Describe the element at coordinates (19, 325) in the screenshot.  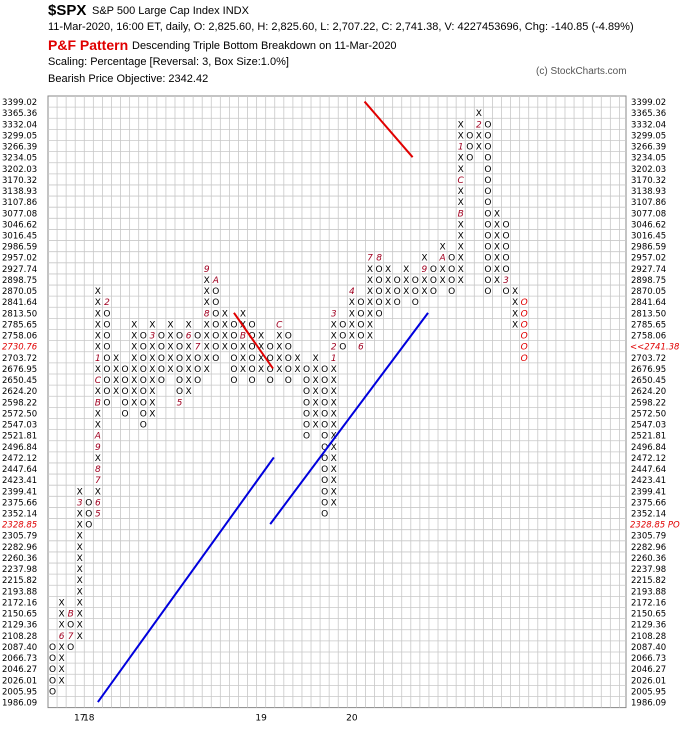
I see `y-axis-label-left: 2785.65` at that location.